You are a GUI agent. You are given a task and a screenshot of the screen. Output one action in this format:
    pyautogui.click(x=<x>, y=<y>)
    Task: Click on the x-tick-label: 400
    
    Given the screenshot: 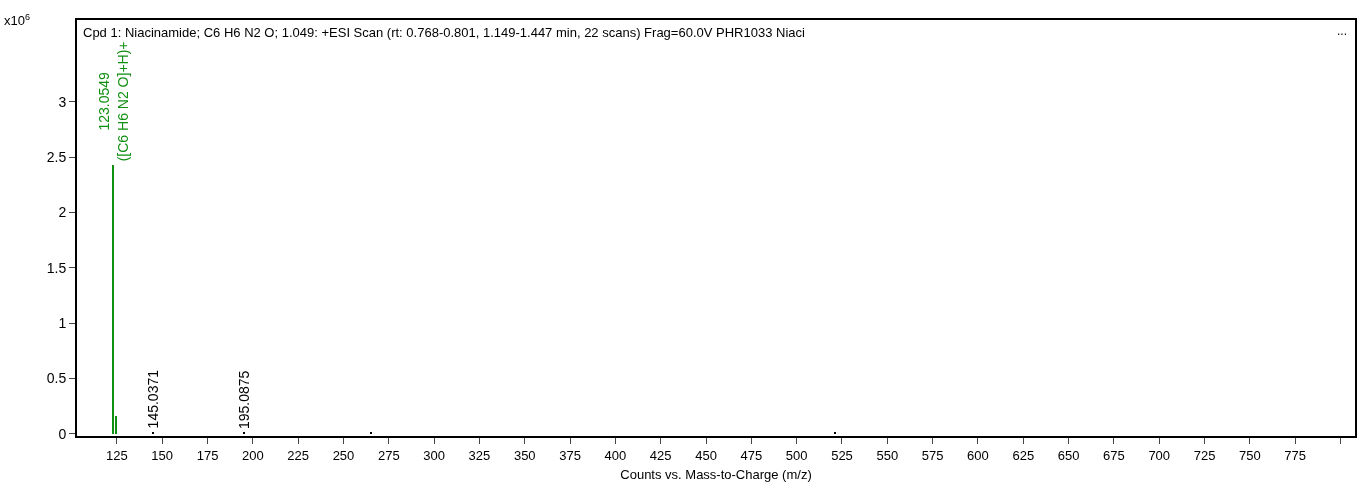 What is the action you would take?
    pyautogui.click(x=615, y=455)
    